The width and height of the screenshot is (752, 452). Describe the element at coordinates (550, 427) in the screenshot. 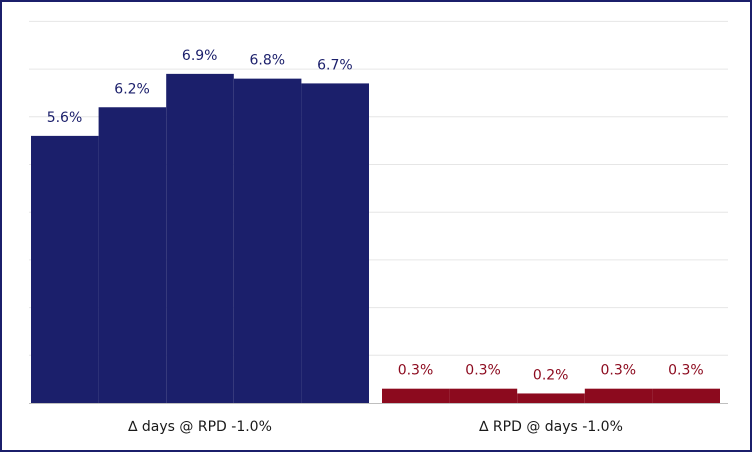

I see `category-label: ∆ RPD @ days -1.0%` at that location.